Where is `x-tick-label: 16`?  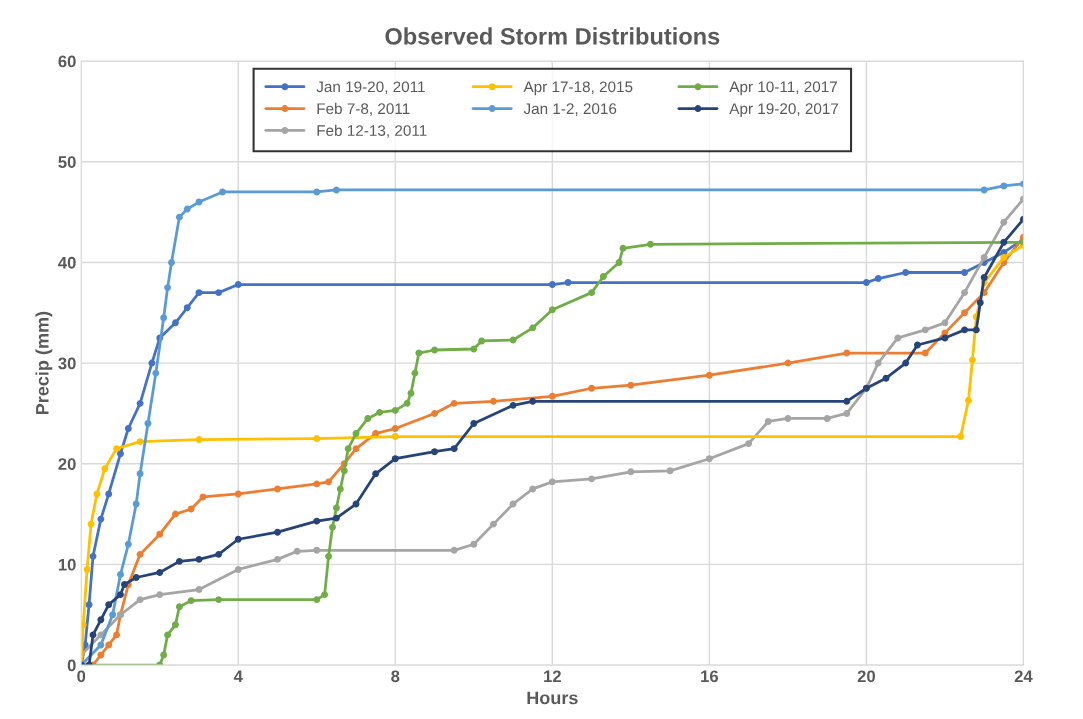
x-tick-label: 16 is located at coordinates (710, 676).